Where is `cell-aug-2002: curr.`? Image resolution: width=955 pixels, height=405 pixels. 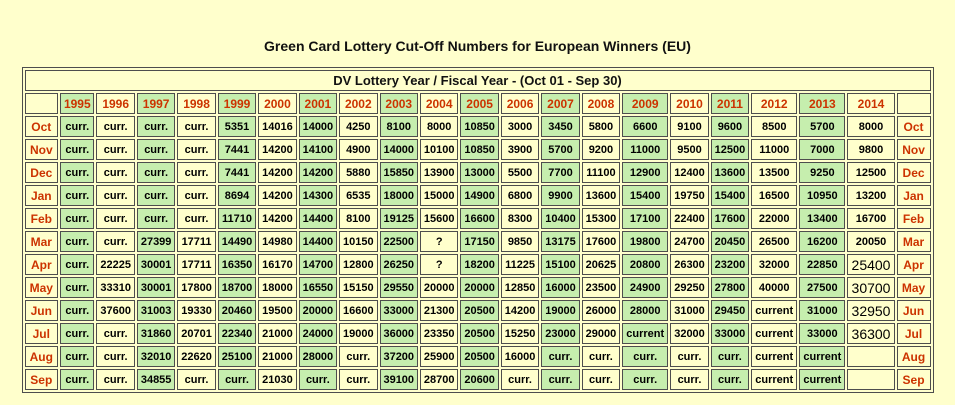 cell-aug-2002: curr. is located at coordinates (358, 356).